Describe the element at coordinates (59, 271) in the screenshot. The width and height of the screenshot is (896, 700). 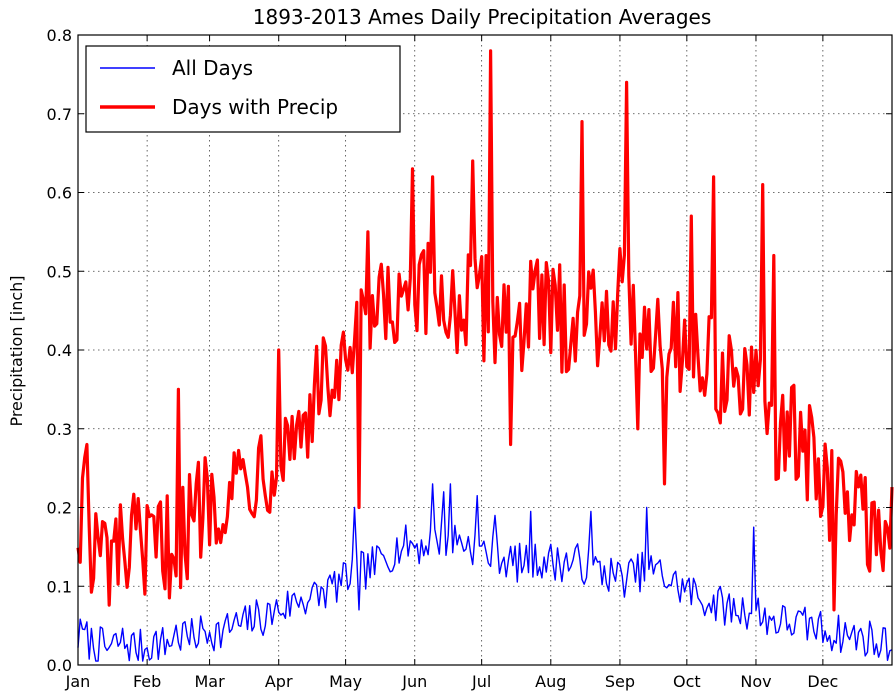
I see `y-tick-label: 0.5` at that location.